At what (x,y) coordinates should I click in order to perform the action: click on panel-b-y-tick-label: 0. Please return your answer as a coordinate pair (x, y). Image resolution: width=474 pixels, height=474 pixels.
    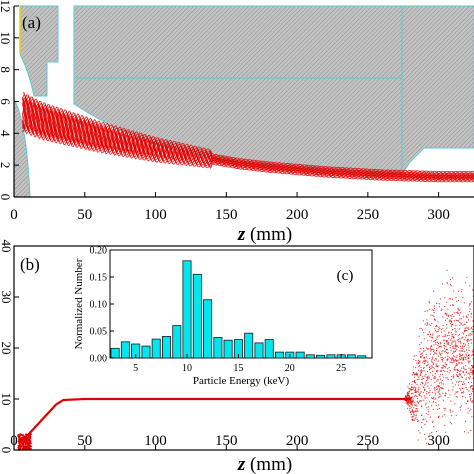
    Looking at the image, I should click on (7, 450).